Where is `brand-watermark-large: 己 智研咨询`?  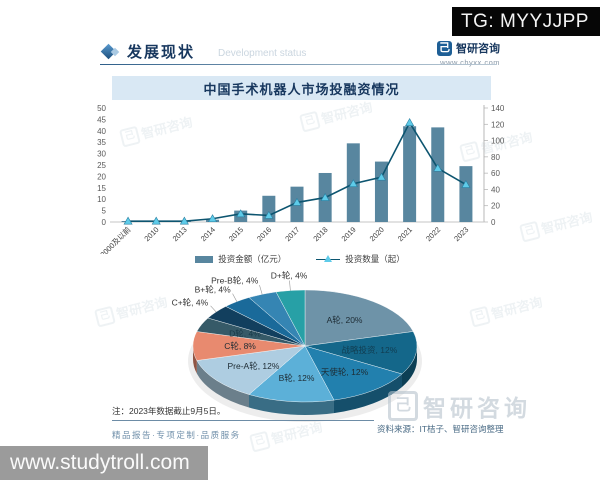 brand-watermark-large: 己 智研咨询 is located at coordinates (459, 406).